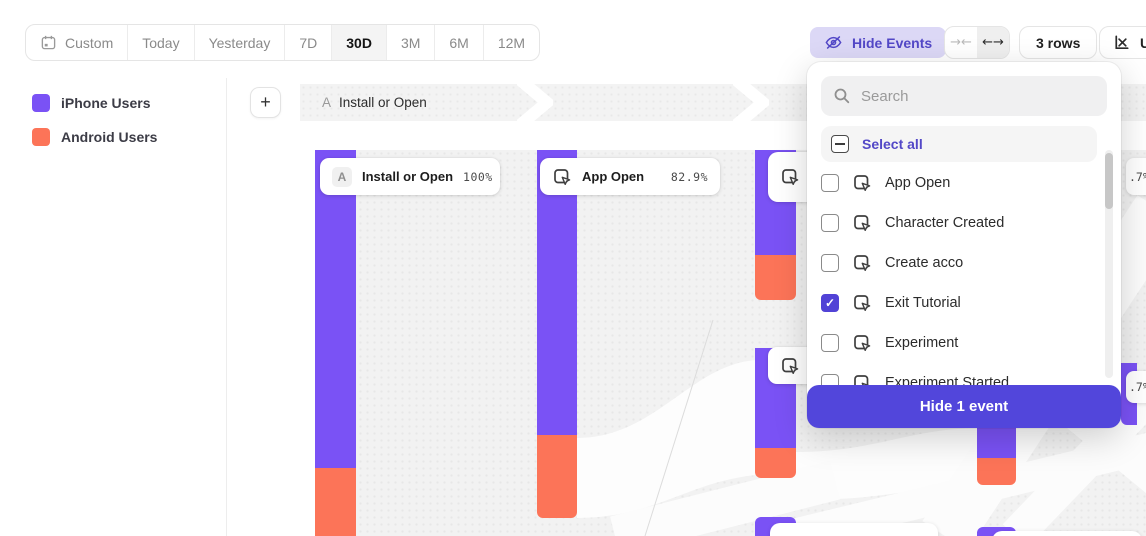 This screenshot has width=1146, height=536. I want to click on hide-event-label: Hide 1 event, so click(964, 406).